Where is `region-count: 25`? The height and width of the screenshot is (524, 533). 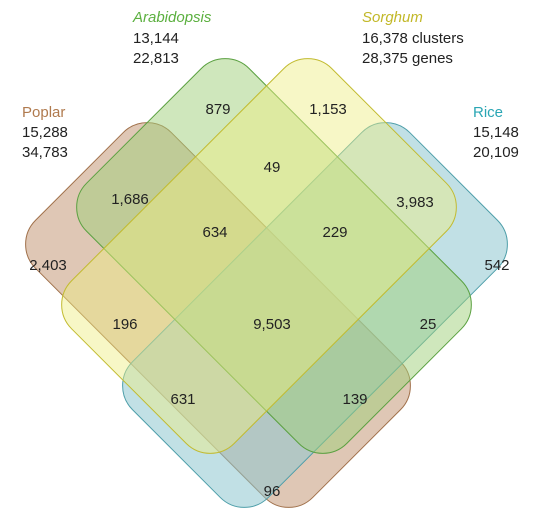
region-count: 25 is located at coordinates (428, 324).